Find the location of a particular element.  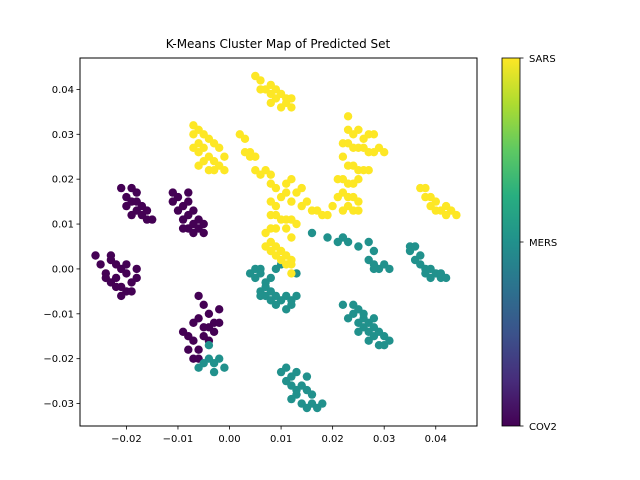

colorbar-tick-label: MERS is located at coordinates (543, 243).